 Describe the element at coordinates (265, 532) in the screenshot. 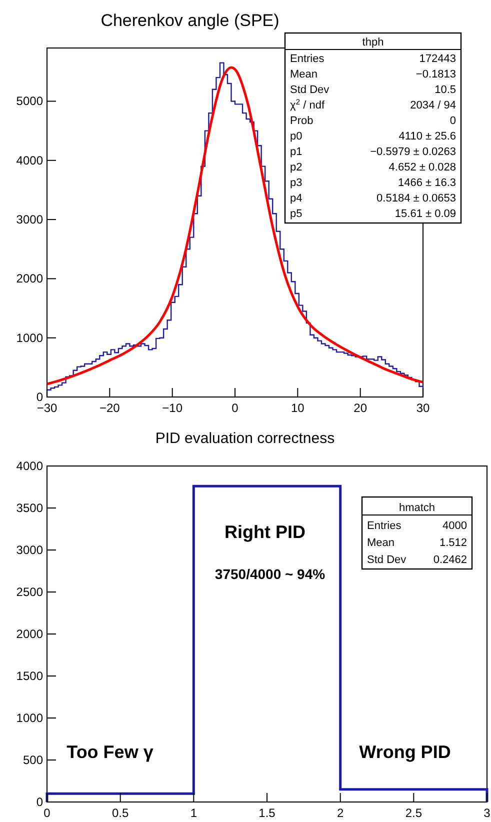

I see `annotation: Right PID` at that location.